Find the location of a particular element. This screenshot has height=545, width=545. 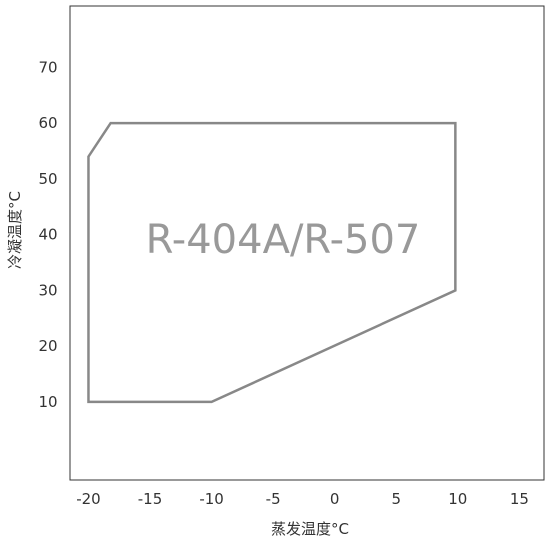

x-tick-label: 0 is located at coordinates (335, 499).